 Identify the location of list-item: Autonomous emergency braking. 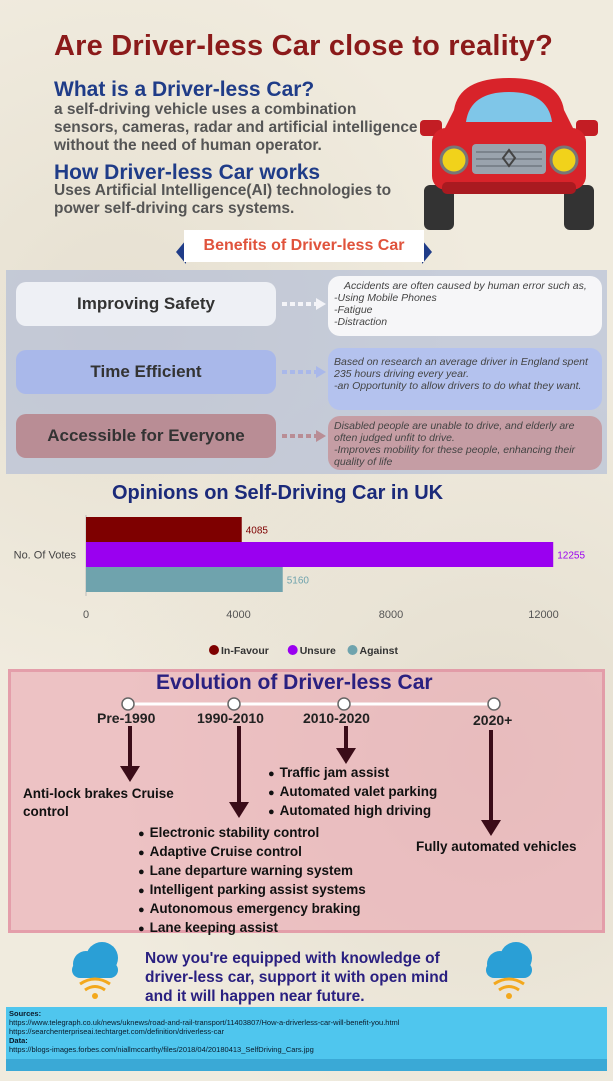
(252, 909).